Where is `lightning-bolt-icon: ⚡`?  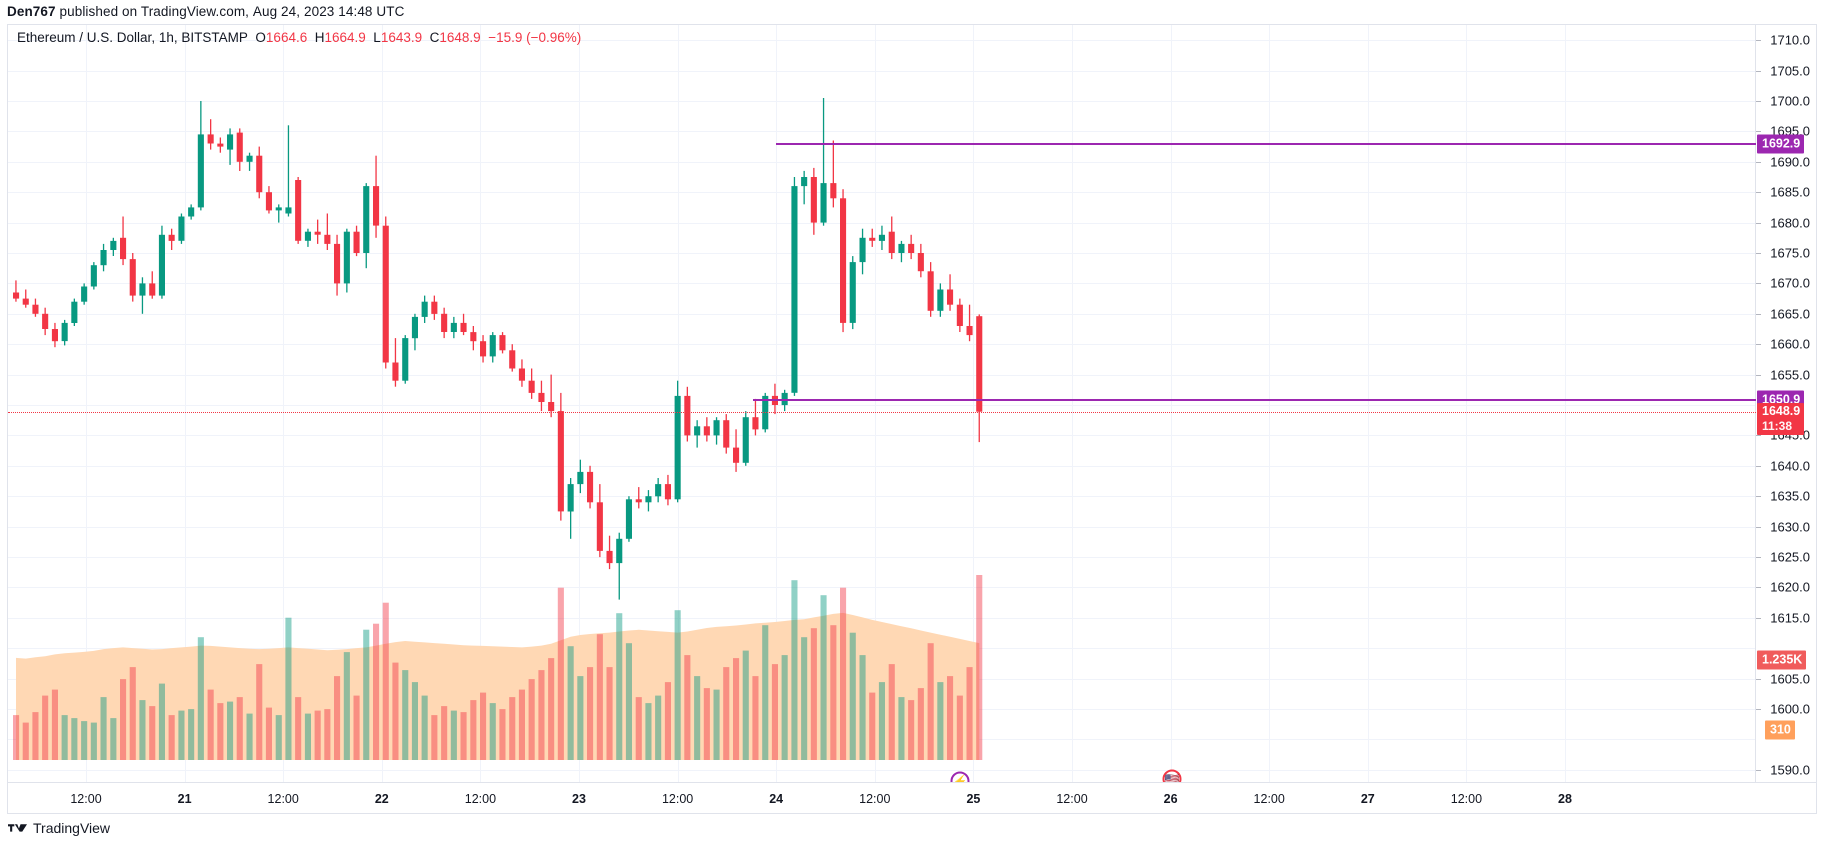
lightning-bolt-icon: ⚡ is located at coordinates (960, 778).